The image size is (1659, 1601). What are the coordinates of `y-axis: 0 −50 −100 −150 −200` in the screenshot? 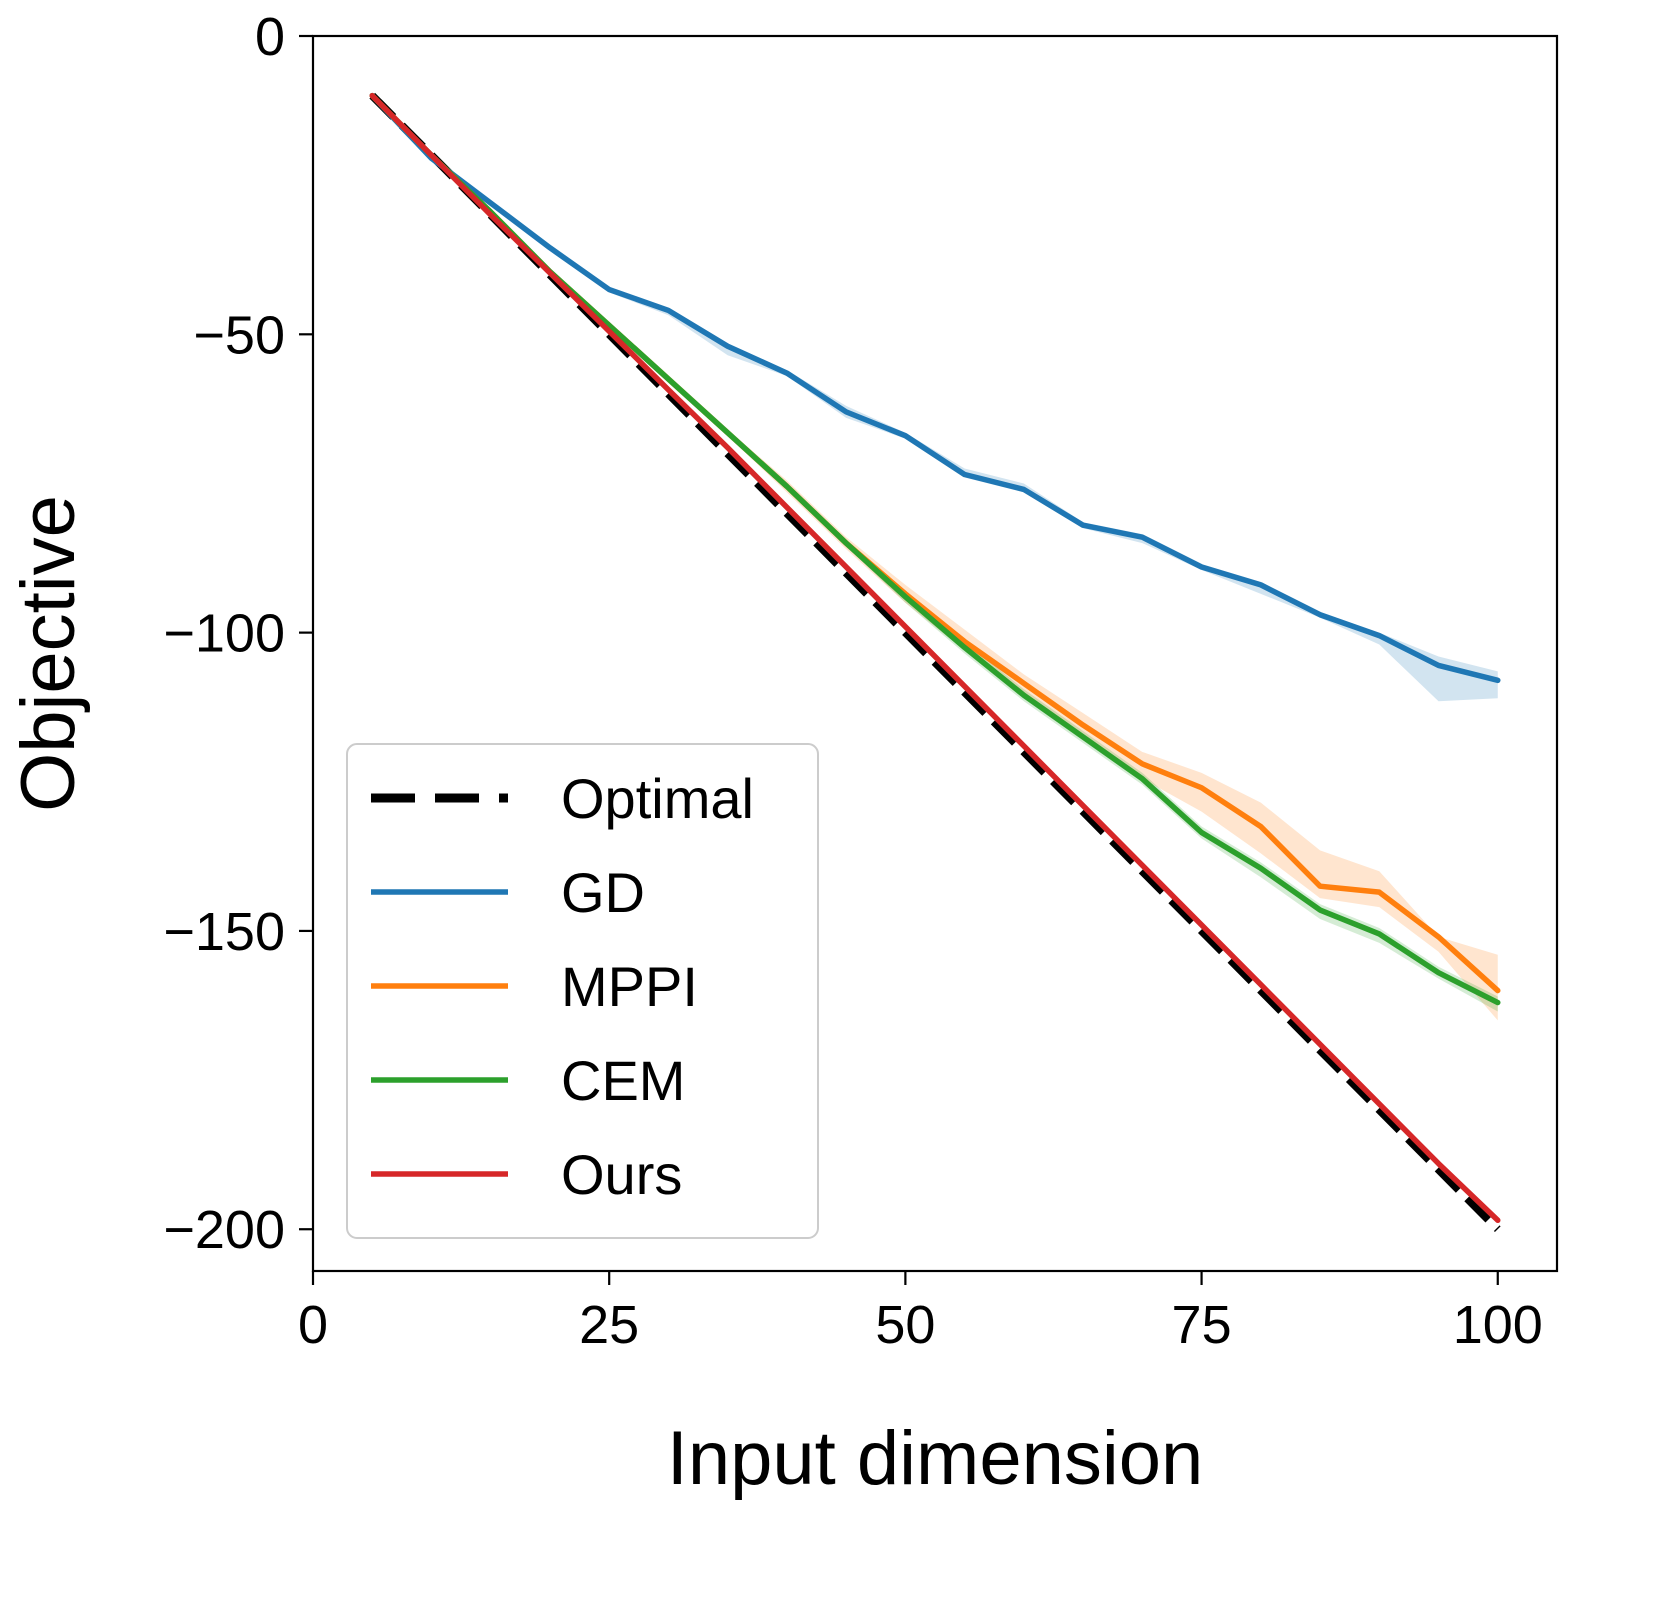 It's located at (238, 633).